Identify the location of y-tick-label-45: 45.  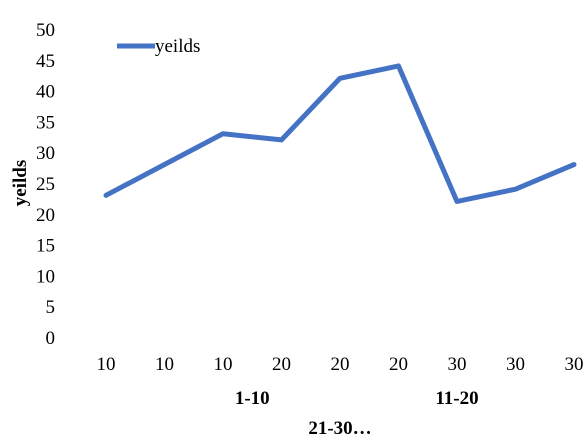
(45, 61).